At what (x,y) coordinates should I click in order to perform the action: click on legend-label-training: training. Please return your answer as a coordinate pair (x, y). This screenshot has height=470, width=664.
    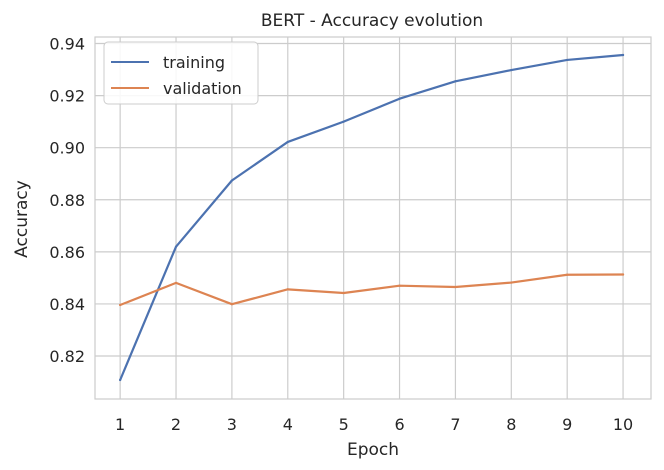
    Looking at the image, I should click on (194, 62).